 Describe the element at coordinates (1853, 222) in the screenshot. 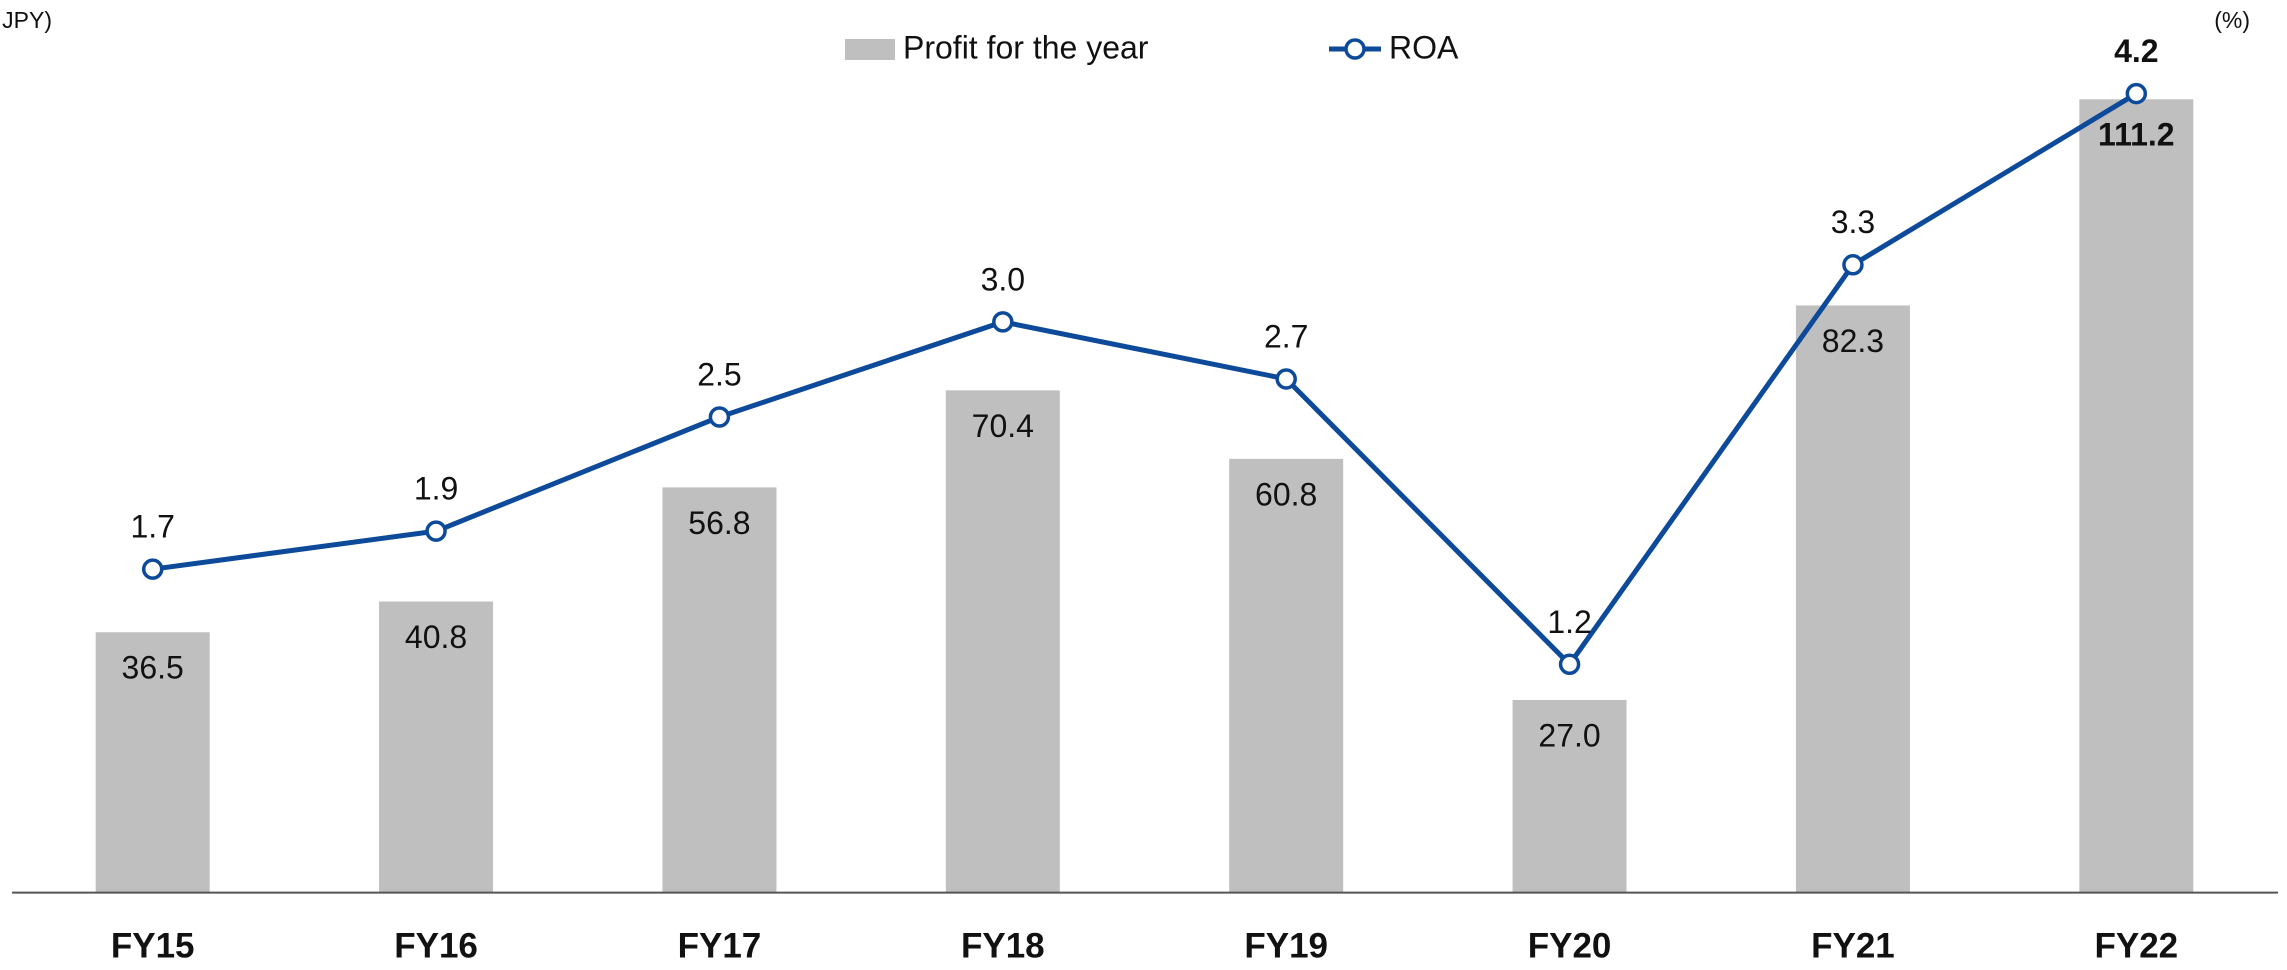

I see `line-value-label: 3.3` at that location.